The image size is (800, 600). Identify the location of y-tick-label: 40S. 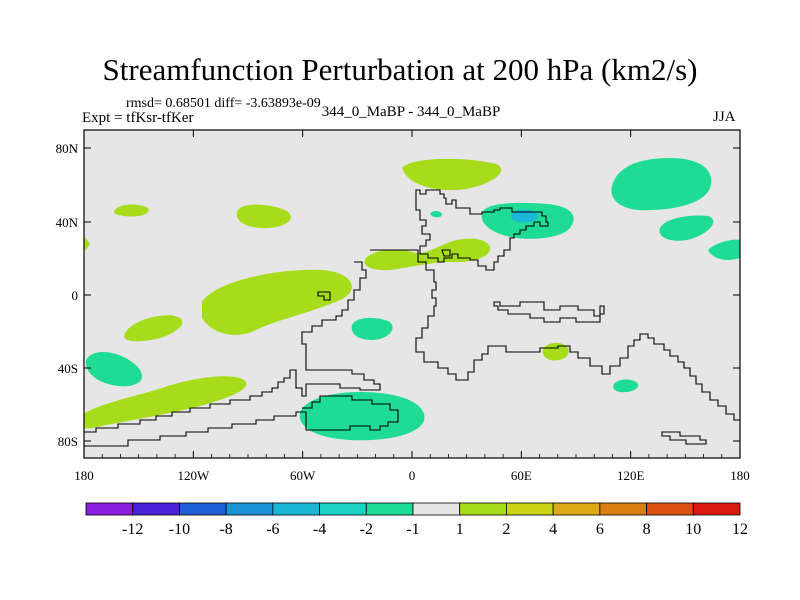
(68, 368).